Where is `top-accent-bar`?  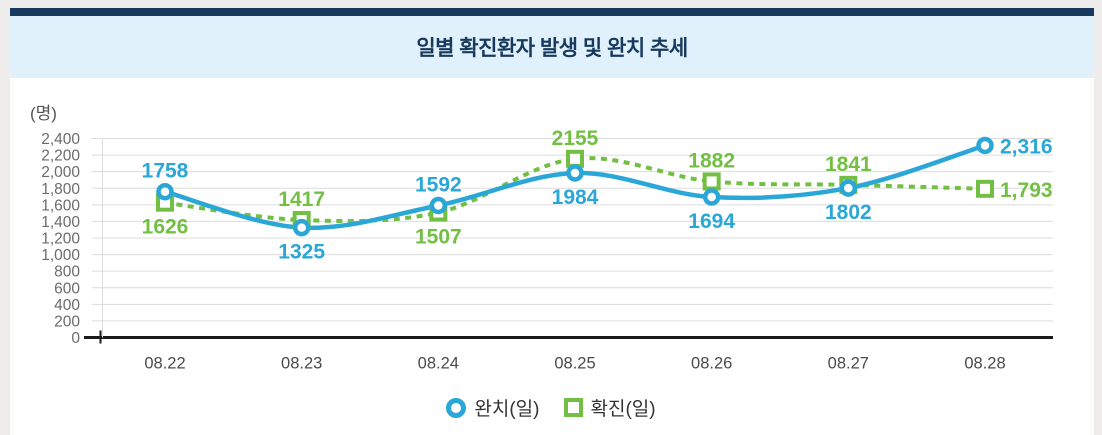
top-accent-bar is located at coordinates (552, 12).